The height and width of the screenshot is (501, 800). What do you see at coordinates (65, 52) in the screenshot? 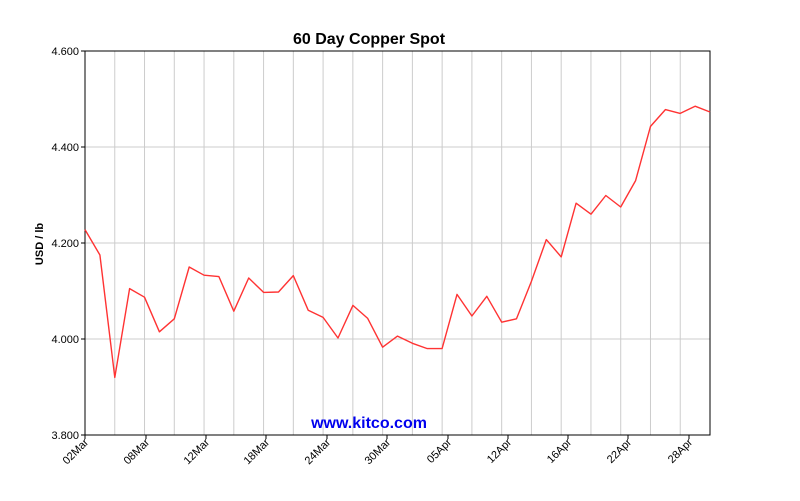
I see `y-tick-label: 4.600` at bounding box center [65, 52].